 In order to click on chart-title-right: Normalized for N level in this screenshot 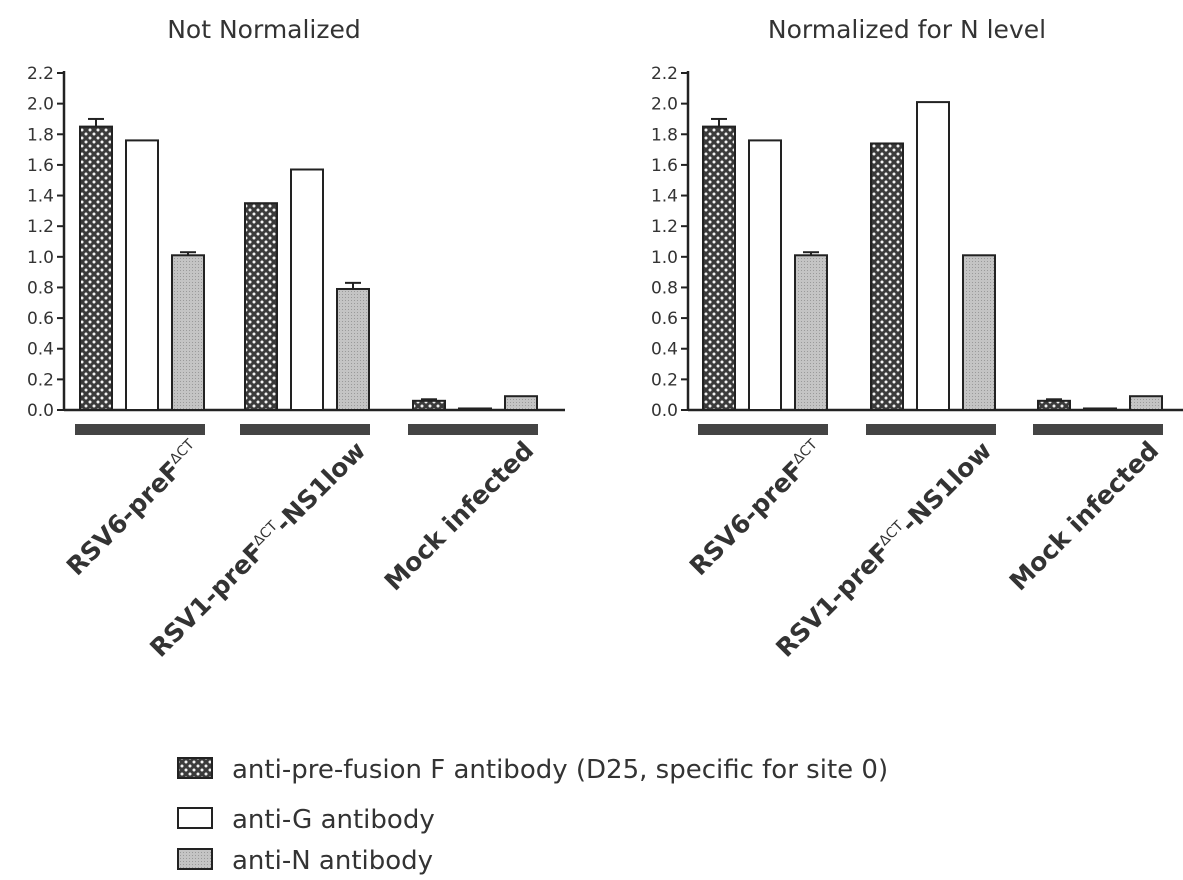, I will do `click(907, 29)`.